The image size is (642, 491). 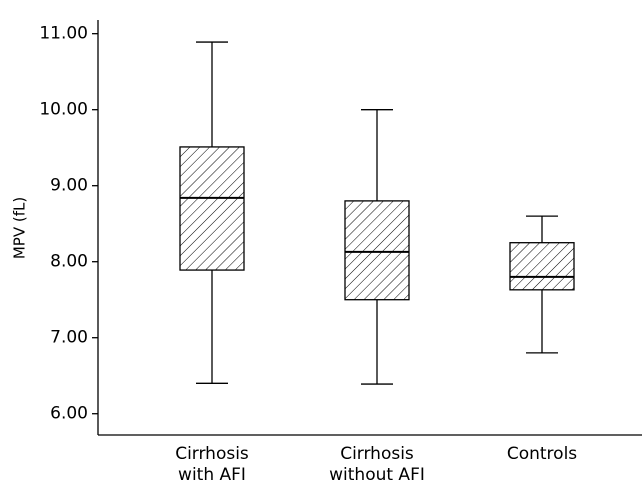 I want to click on y-tick-label: 10.00, so click(x=63, y=110).